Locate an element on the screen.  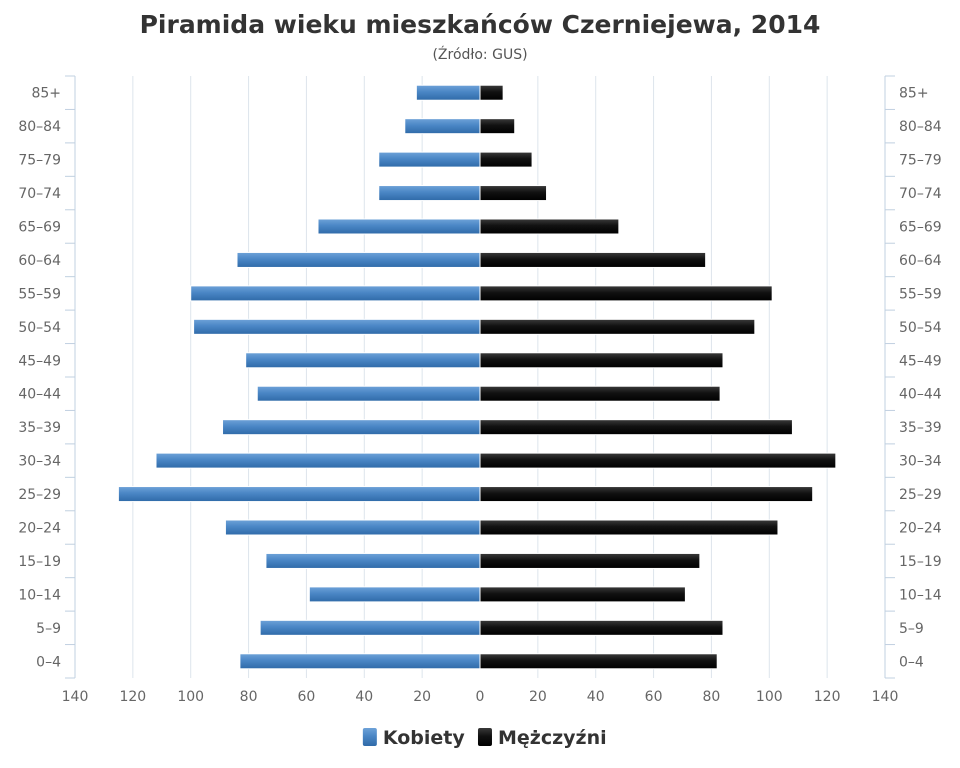
x-tick-label: 140 is located at coordinates (75, 697).